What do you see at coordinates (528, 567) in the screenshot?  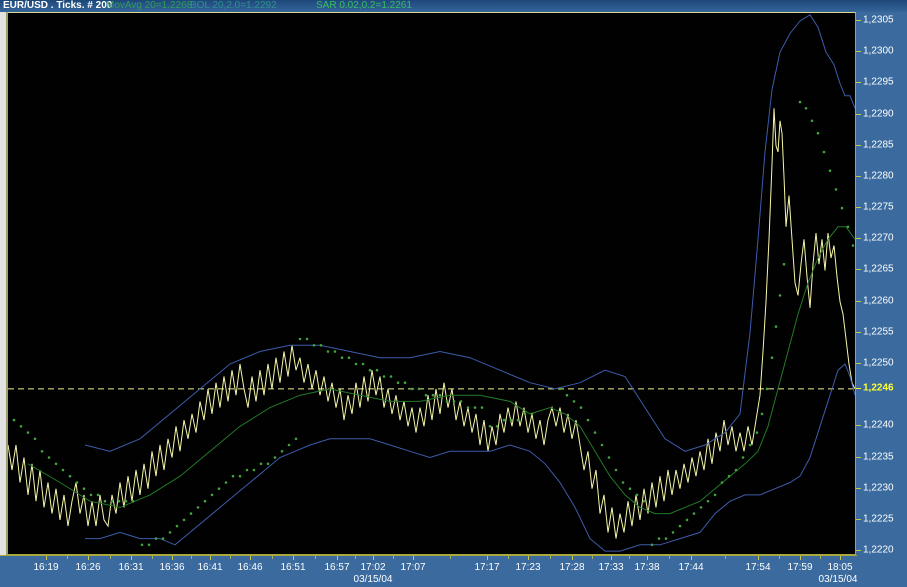 I see `time-axis-label: 17:23` at bounding box center [528, 567].